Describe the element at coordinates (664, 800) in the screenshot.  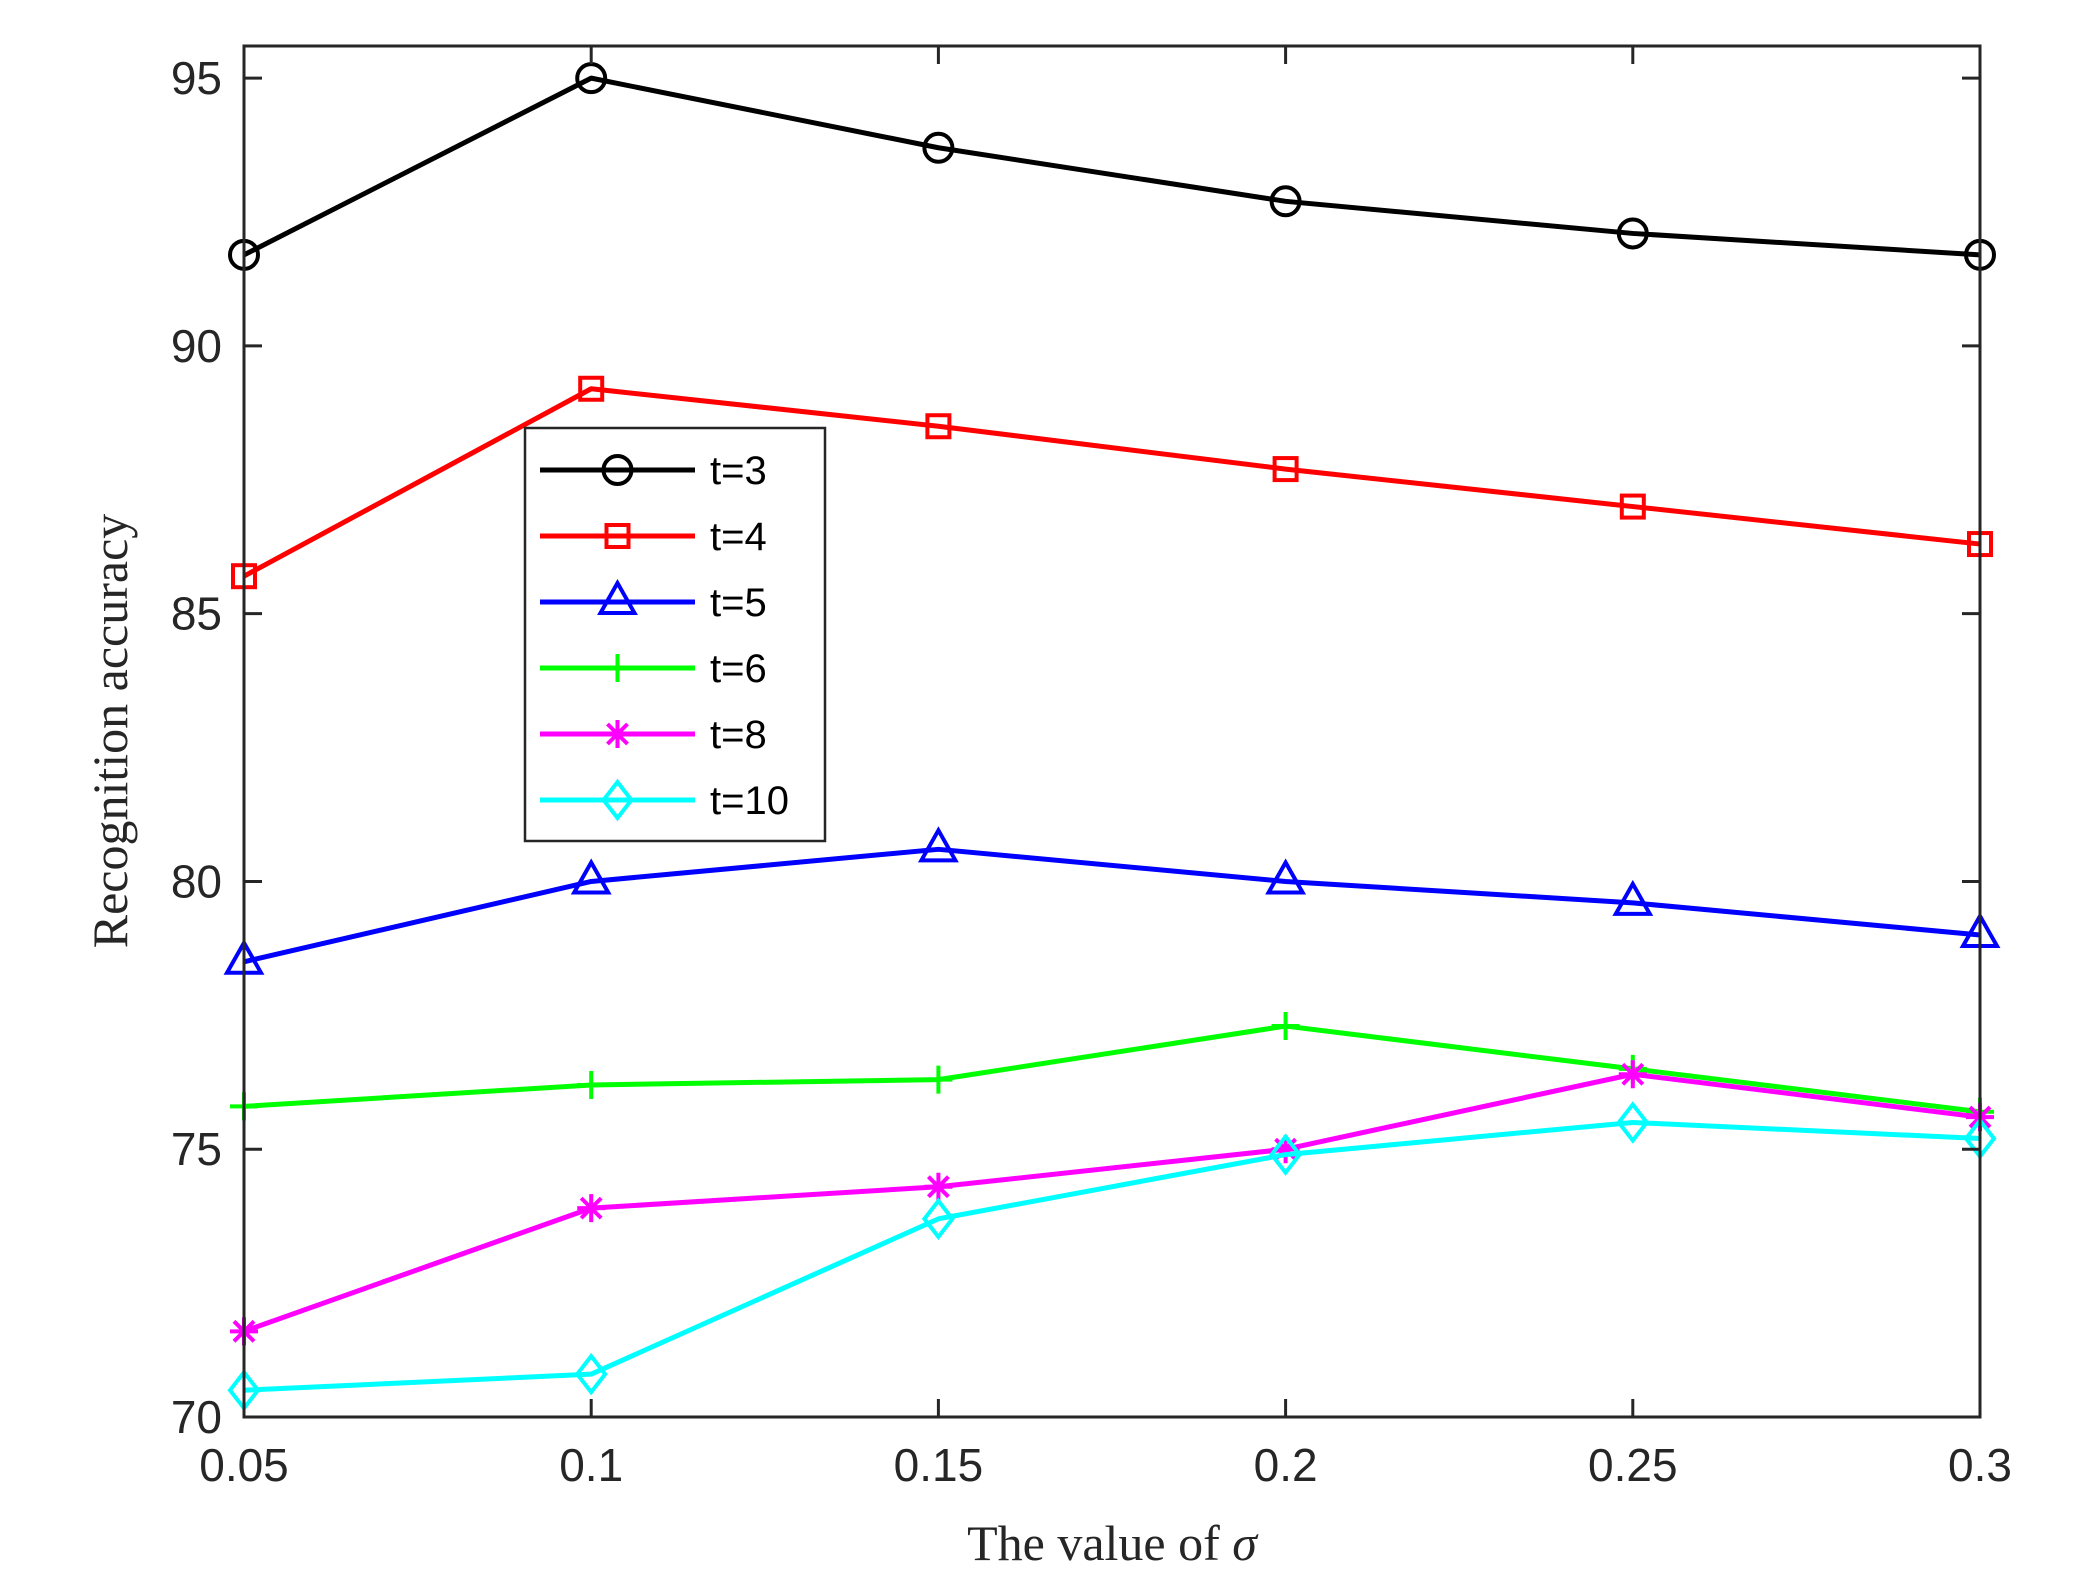
I see `legend-entry: t=10` at that location.